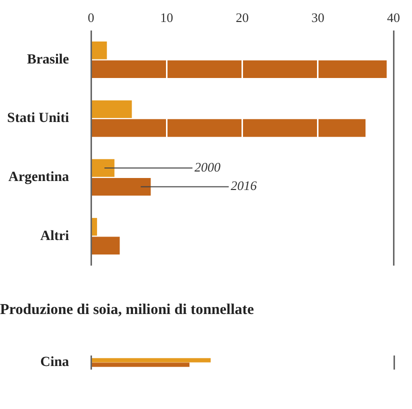  What do you see at coordinates (54, 362) in the screenshot?
I see `y-tick-label: Cina` at bounding box center [54, 362].